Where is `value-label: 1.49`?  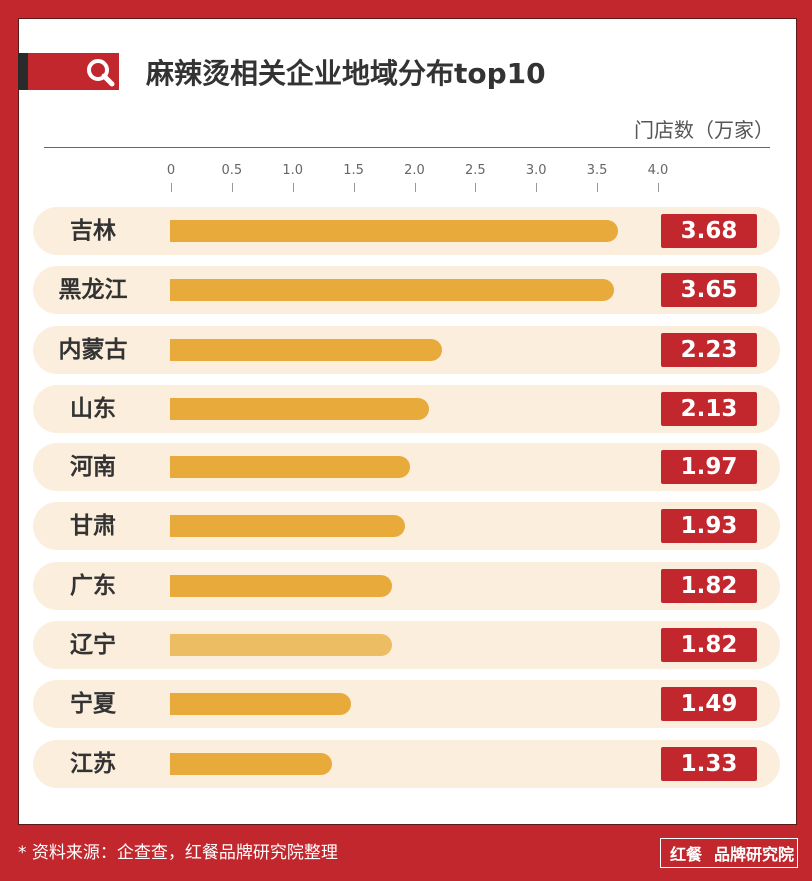
value-label: 1.49 is located at coordinates (709, 704).